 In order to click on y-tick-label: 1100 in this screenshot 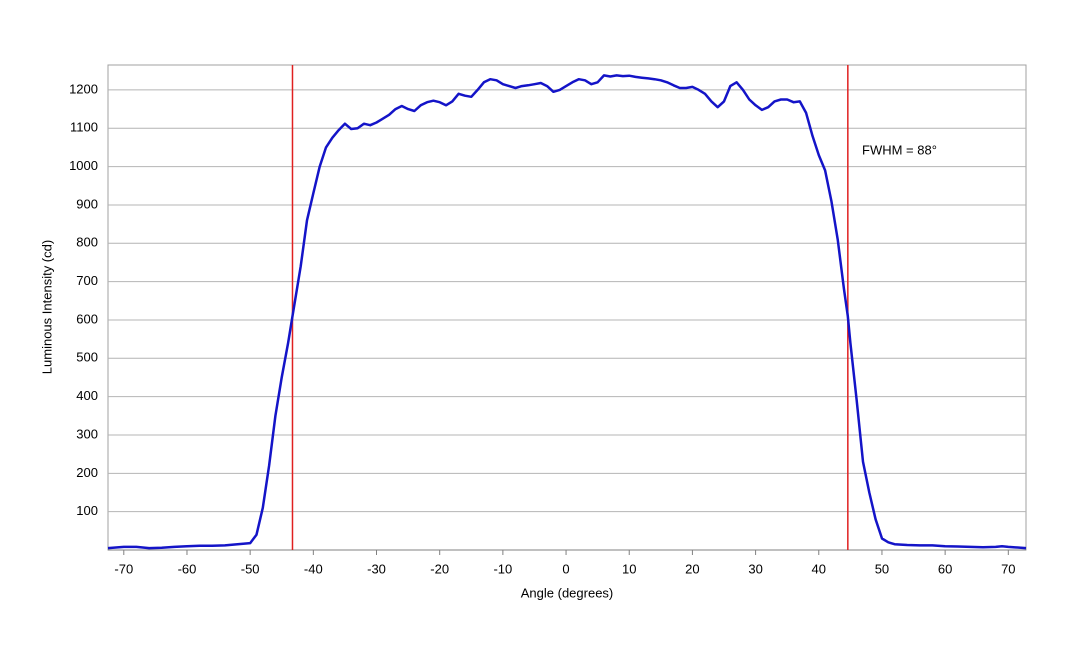, I will do `click(84, 127)`.